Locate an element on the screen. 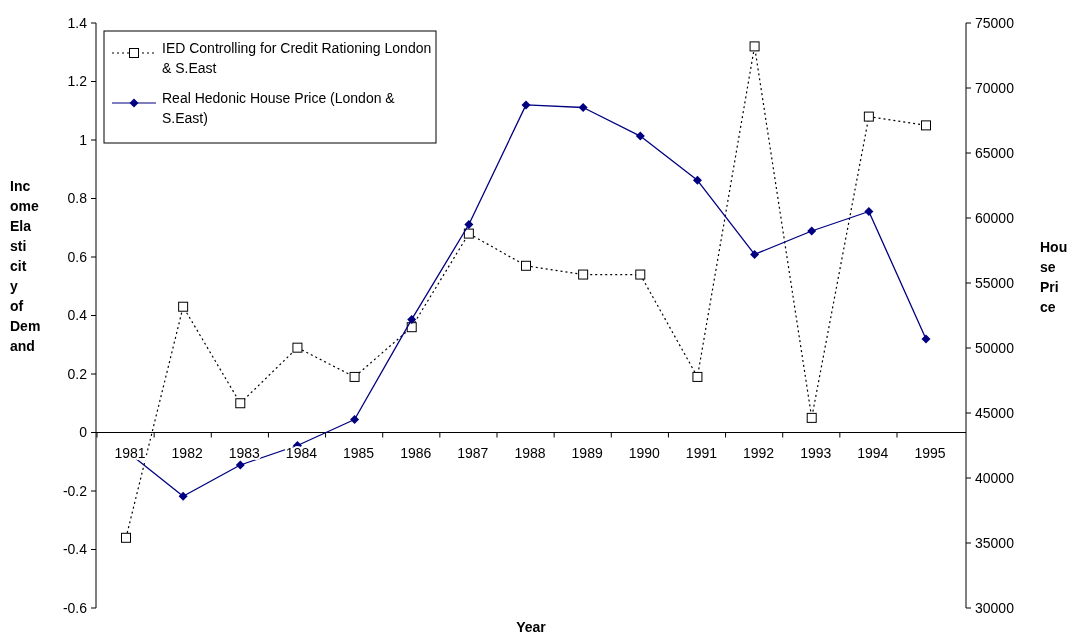 This screenshot has height=642, width=1078. x-tick-label: 1992 is located at coordinates (758, 452).